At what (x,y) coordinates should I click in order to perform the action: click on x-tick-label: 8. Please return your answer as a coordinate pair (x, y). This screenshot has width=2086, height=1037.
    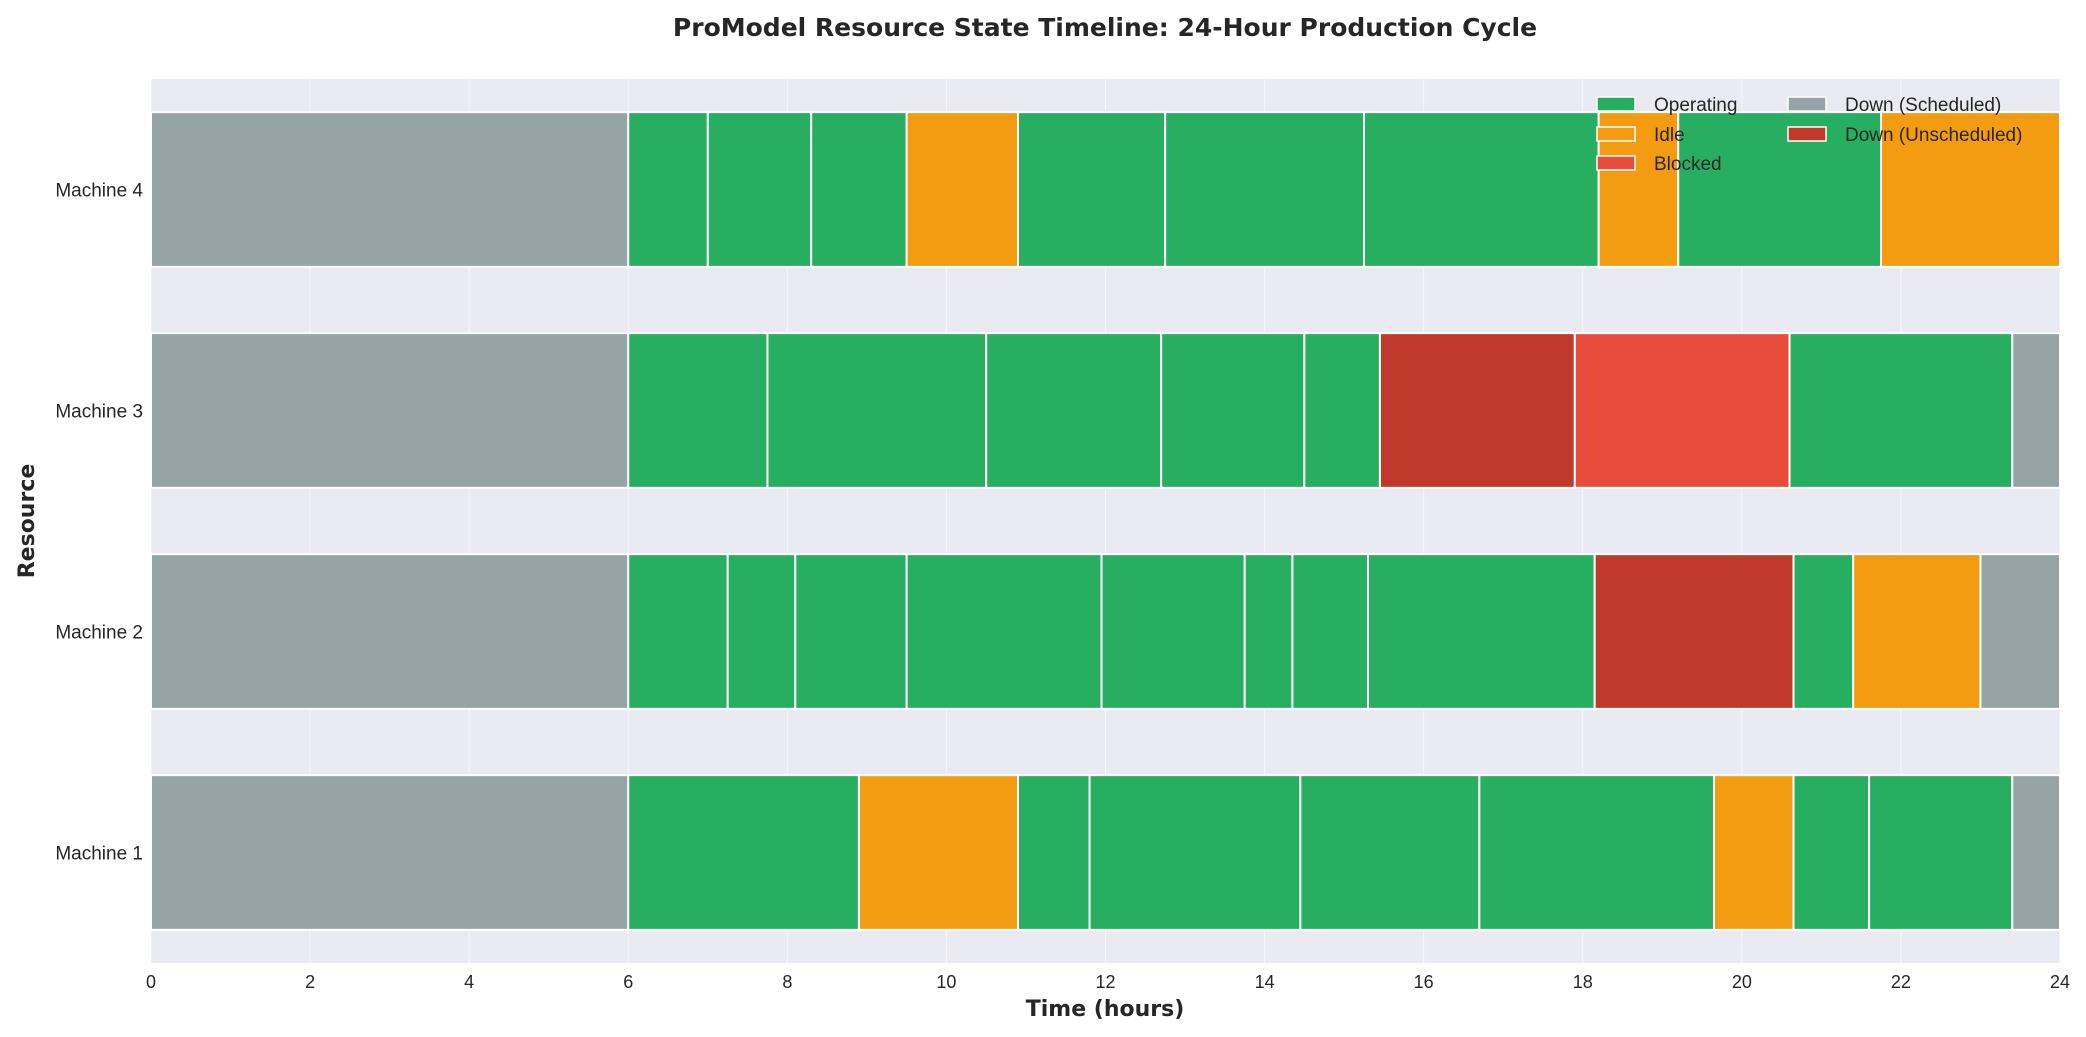
    Looking at the image, I should click on (787, 982).